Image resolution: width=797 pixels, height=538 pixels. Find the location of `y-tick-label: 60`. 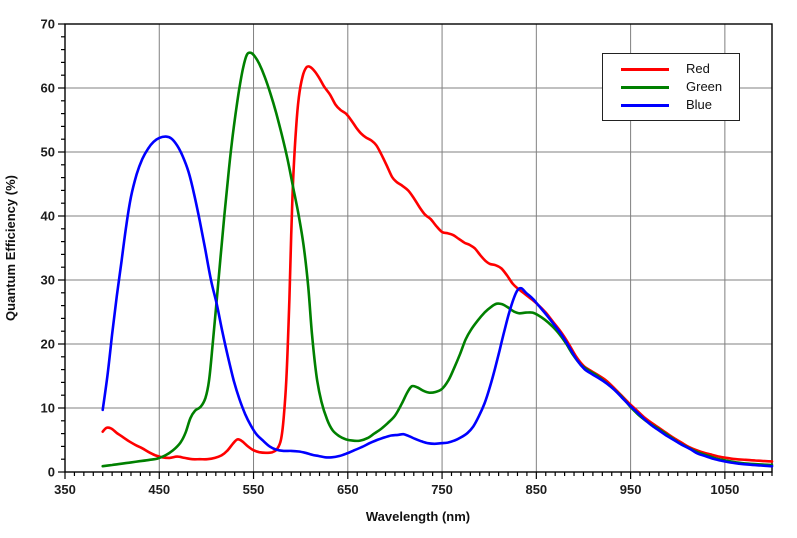

y-tick-label: 60 is located at coordinates (48, 88).